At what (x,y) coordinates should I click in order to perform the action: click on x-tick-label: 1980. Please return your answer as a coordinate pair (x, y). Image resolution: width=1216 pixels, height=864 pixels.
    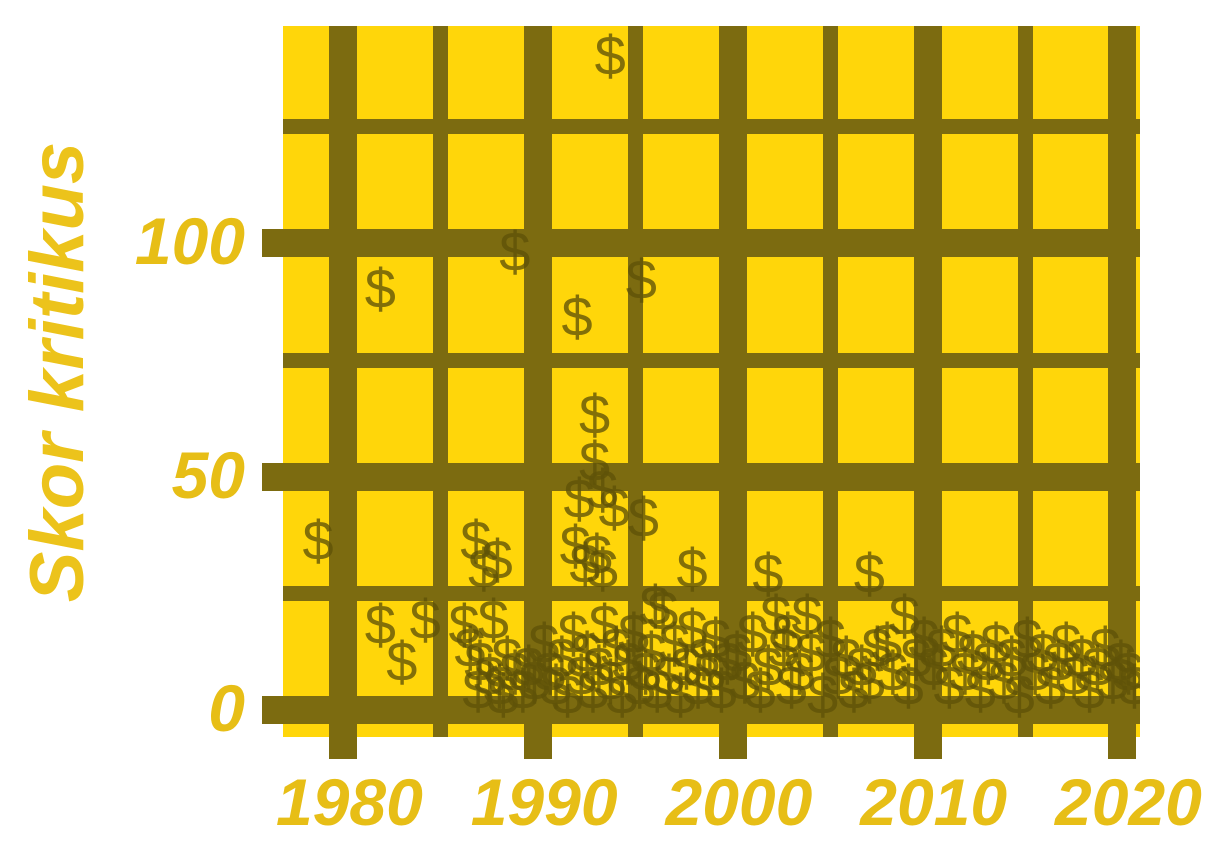
    Looking at the image, I should click on (349, 802).